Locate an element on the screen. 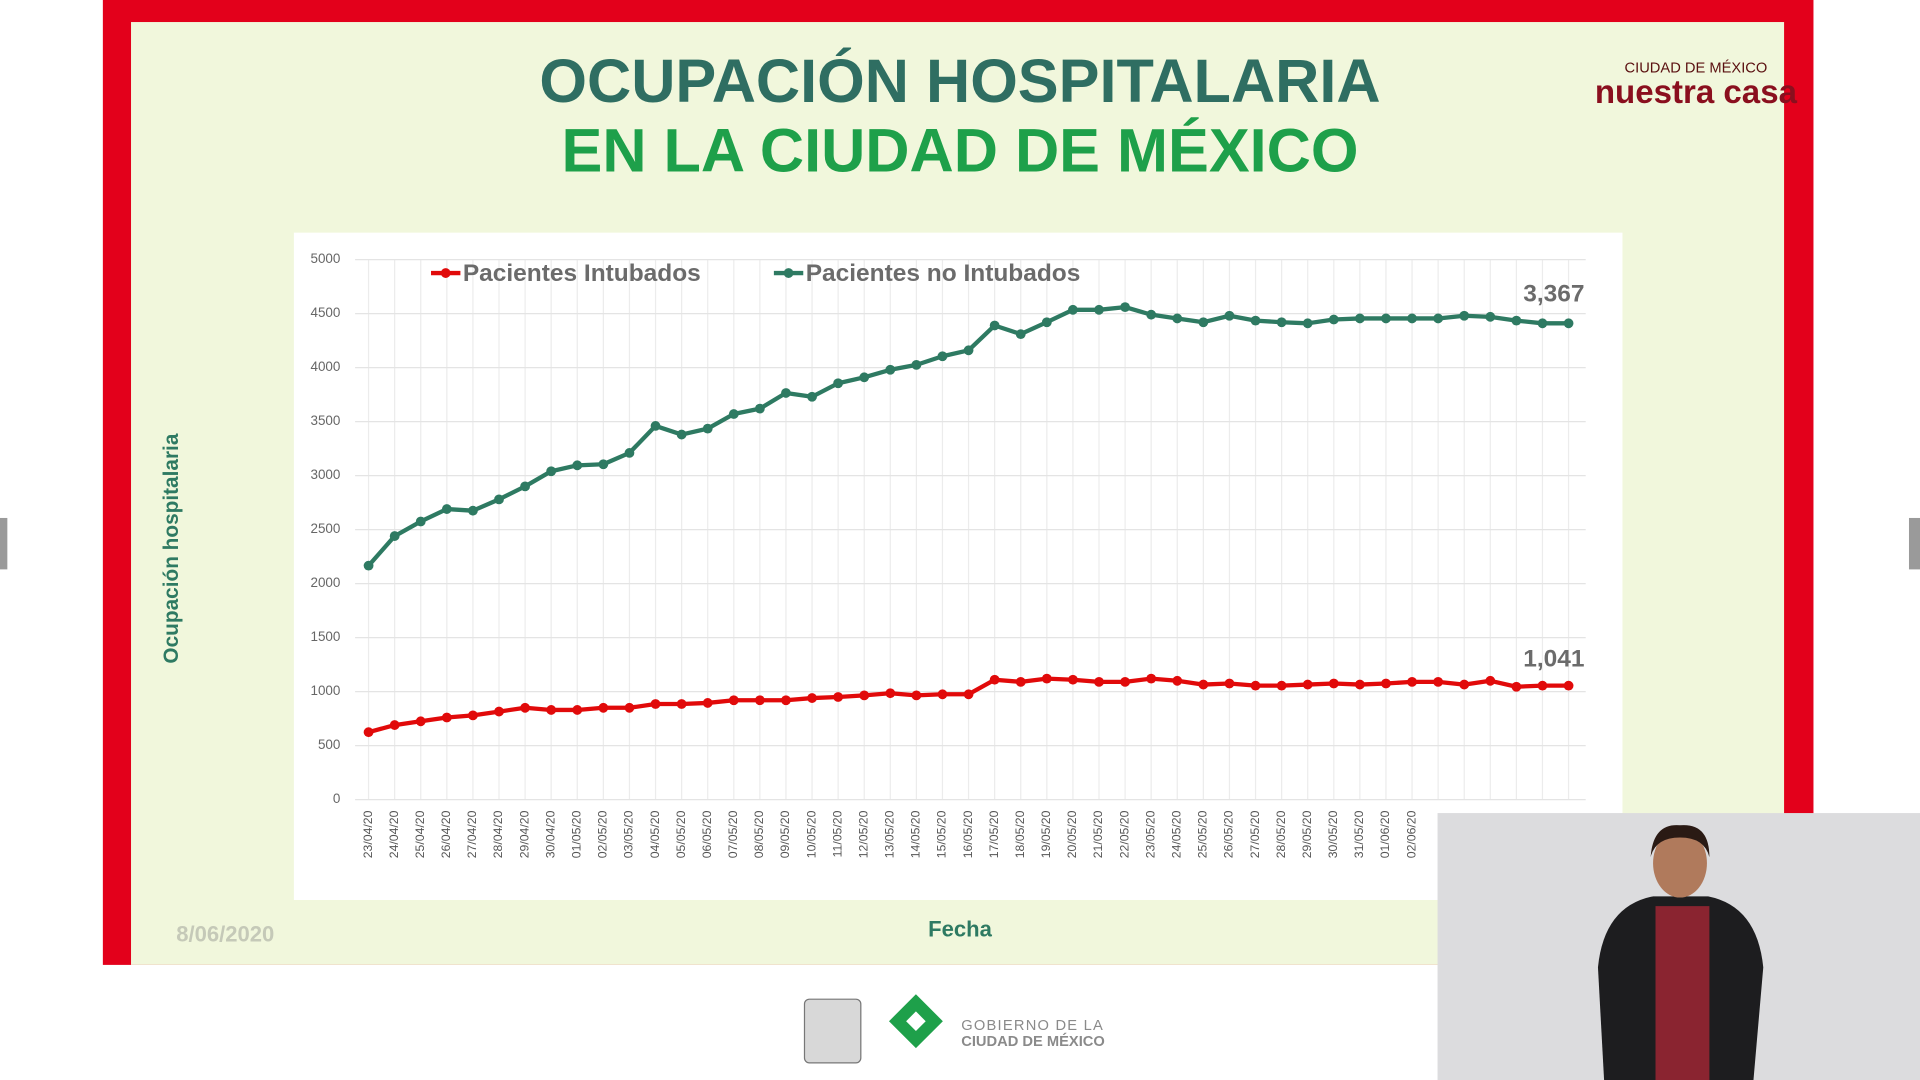 Image resolution: width=1920 pixels, height=1080 pixels. x-tick-label: 09/05/20 is located at coordinates (785, 834).